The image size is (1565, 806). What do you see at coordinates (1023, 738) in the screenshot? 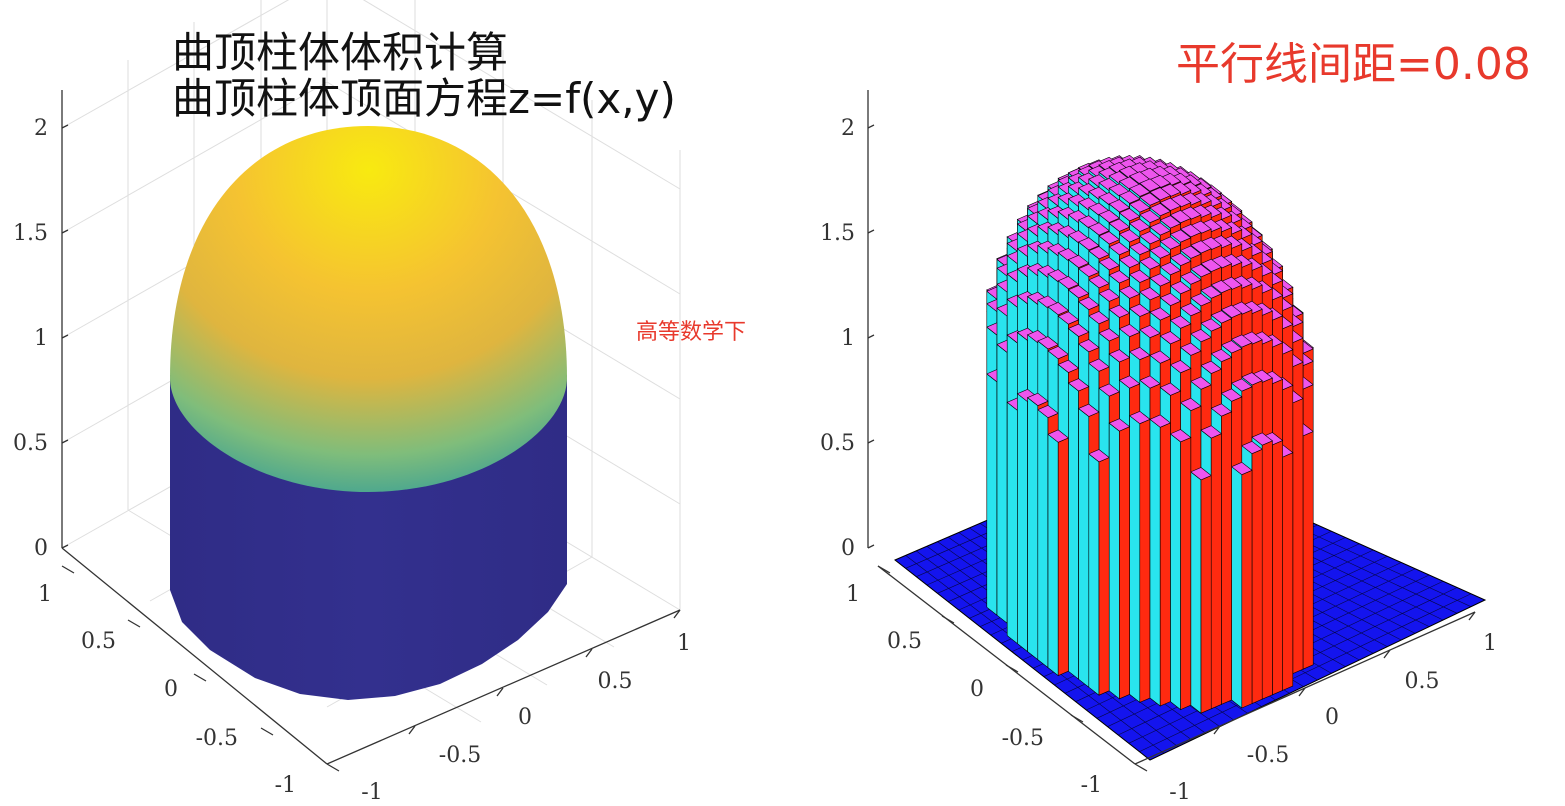
I see `right-y-tick-label: -0.5` at bounding box center [1023, 738].